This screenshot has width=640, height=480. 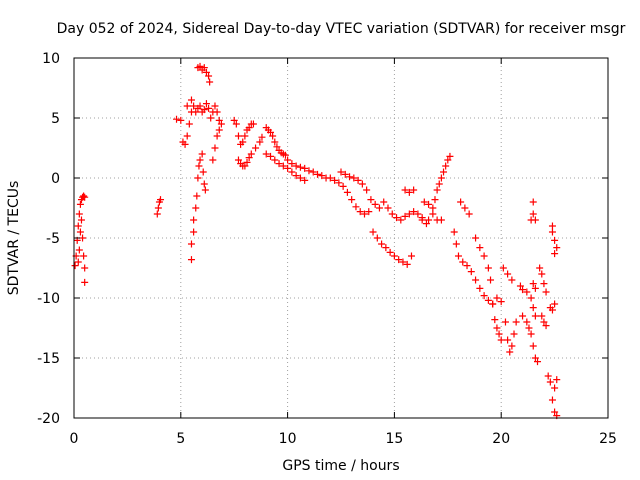 I want to click on x-tick-label: 0, so click(x=74, y=439).